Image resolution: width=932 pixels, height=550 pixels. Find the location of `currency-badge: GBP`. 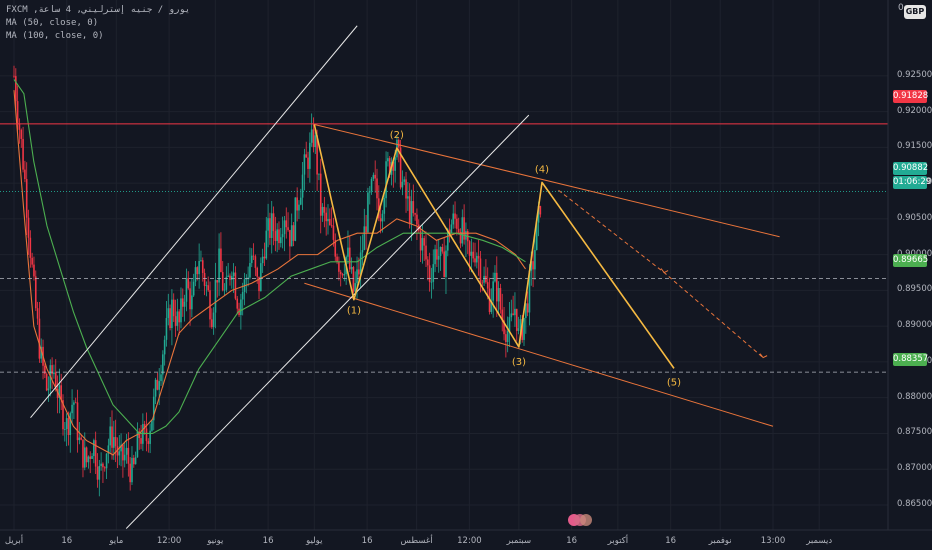

currency-badge: GBP is located at coordinates (915, 12).